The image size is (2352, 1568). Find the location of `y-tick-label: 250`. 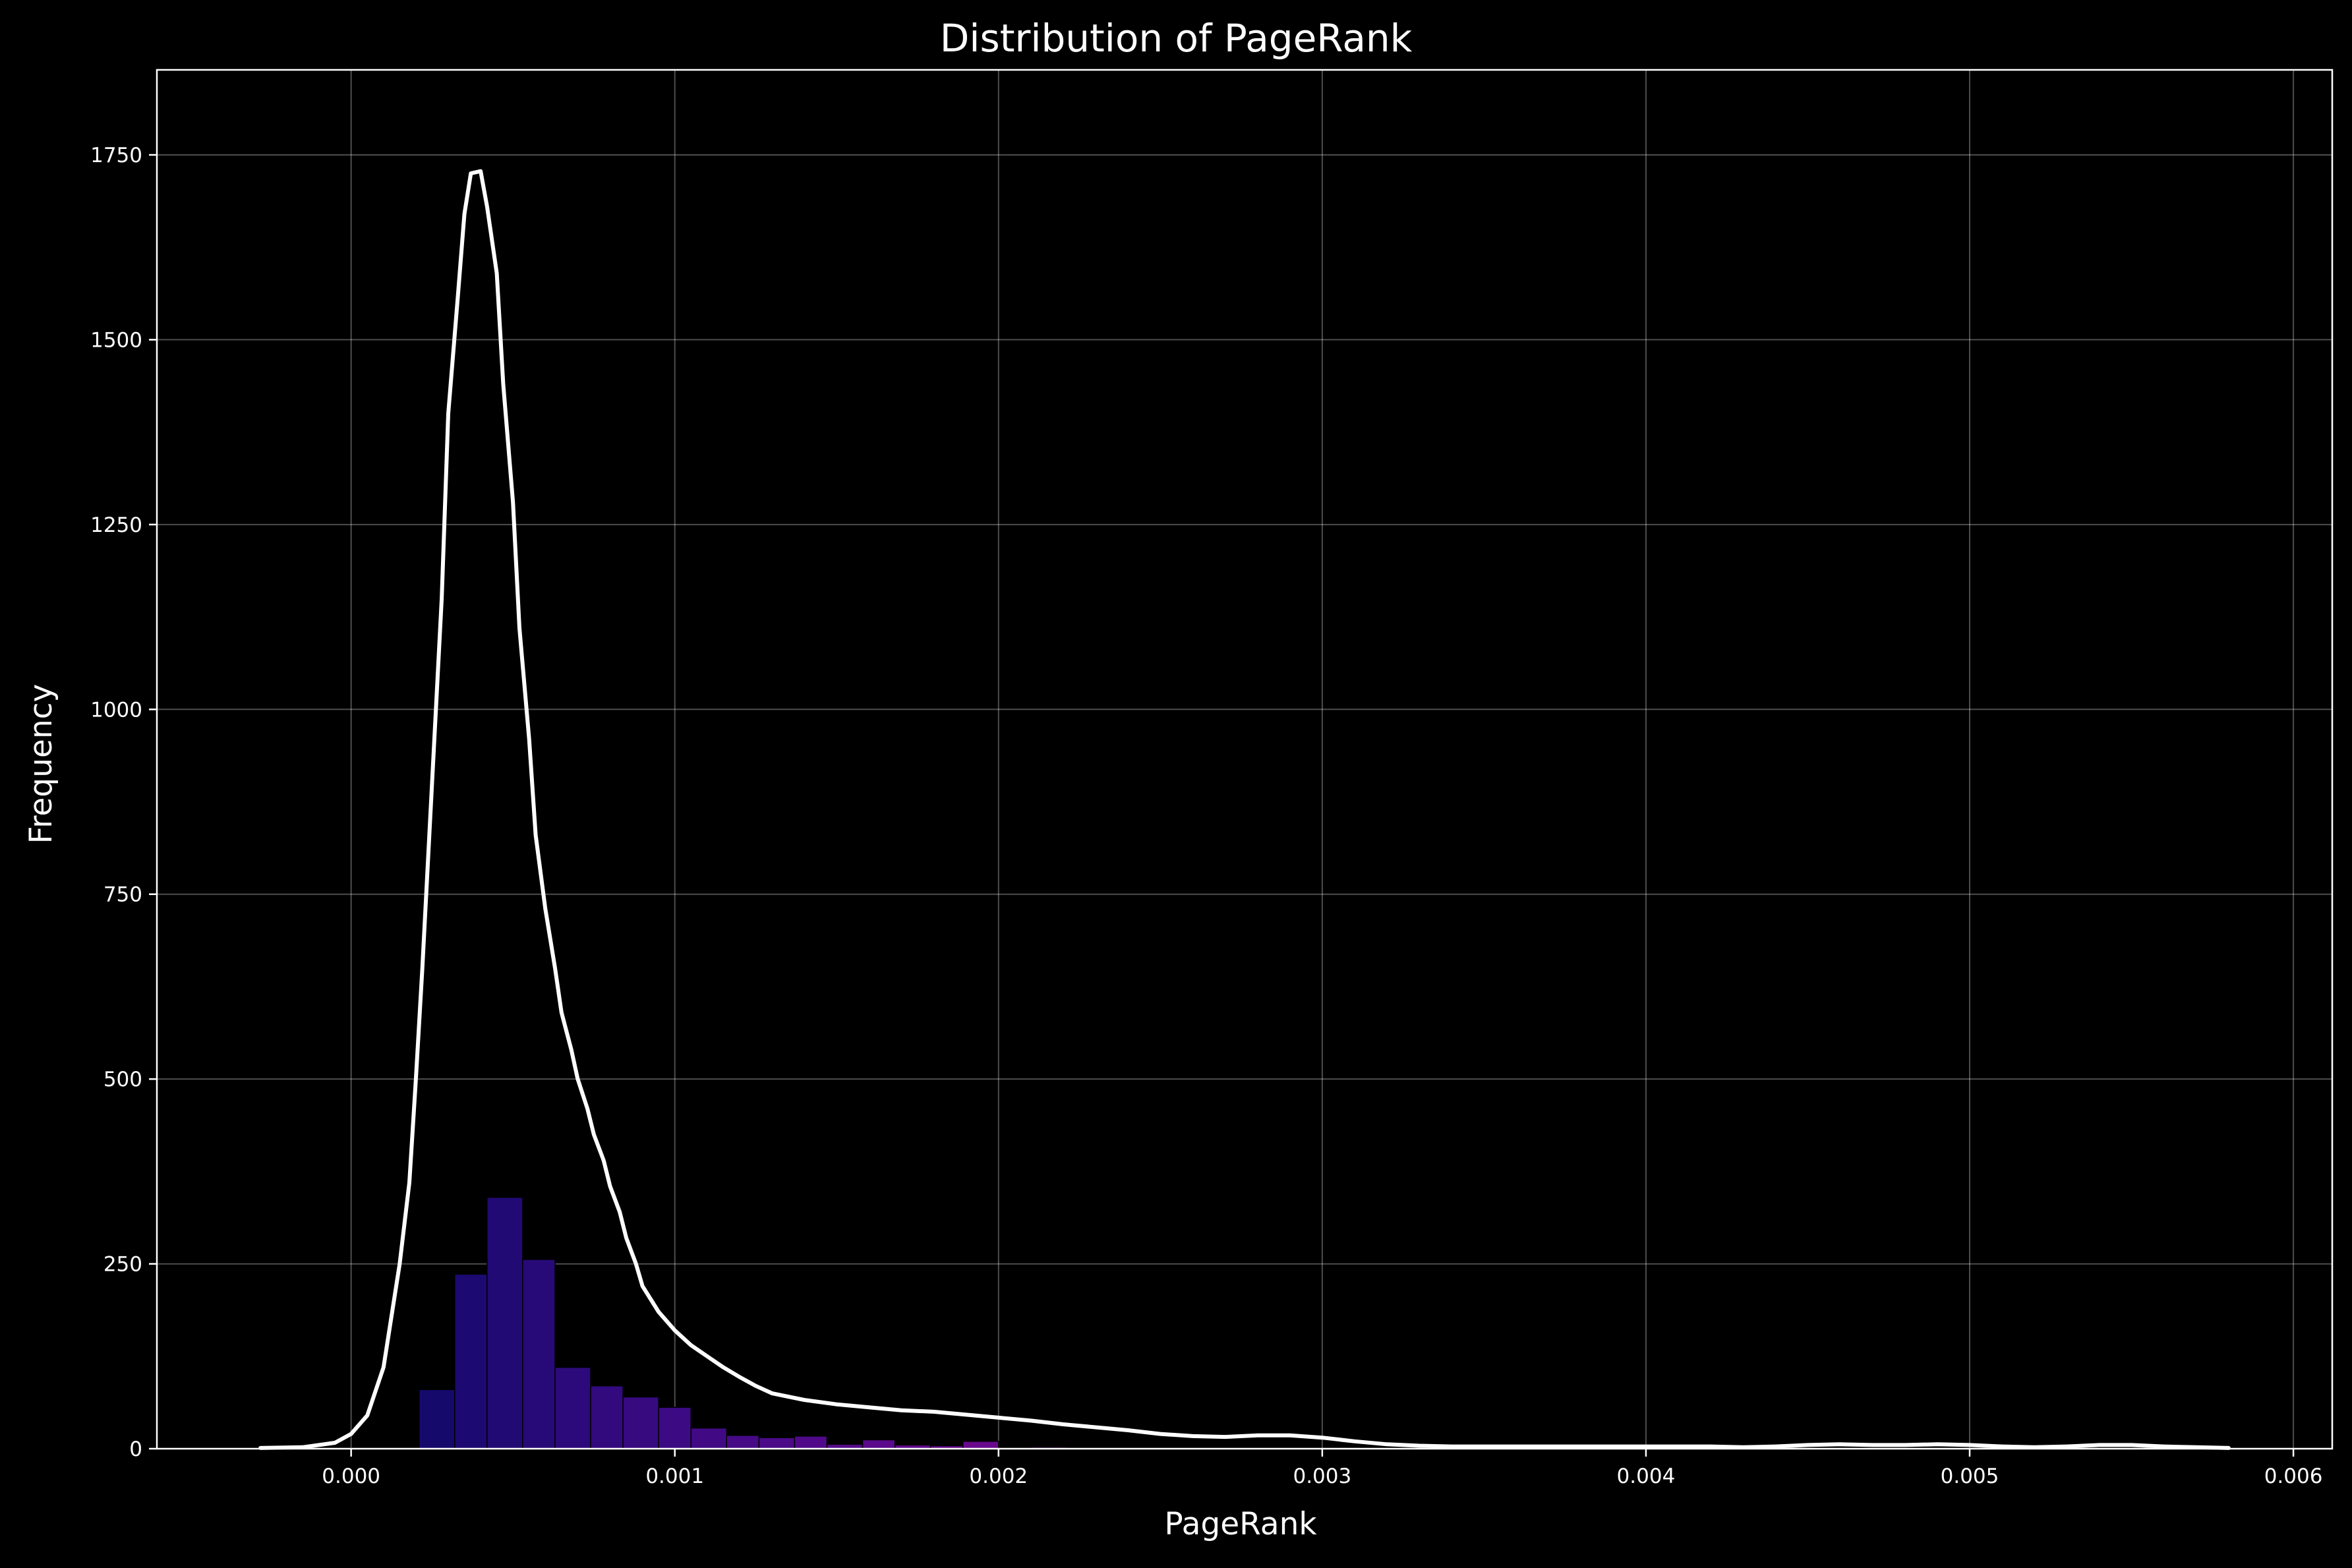

y-tick-label: 250 is located at coordinates (122, 1265).